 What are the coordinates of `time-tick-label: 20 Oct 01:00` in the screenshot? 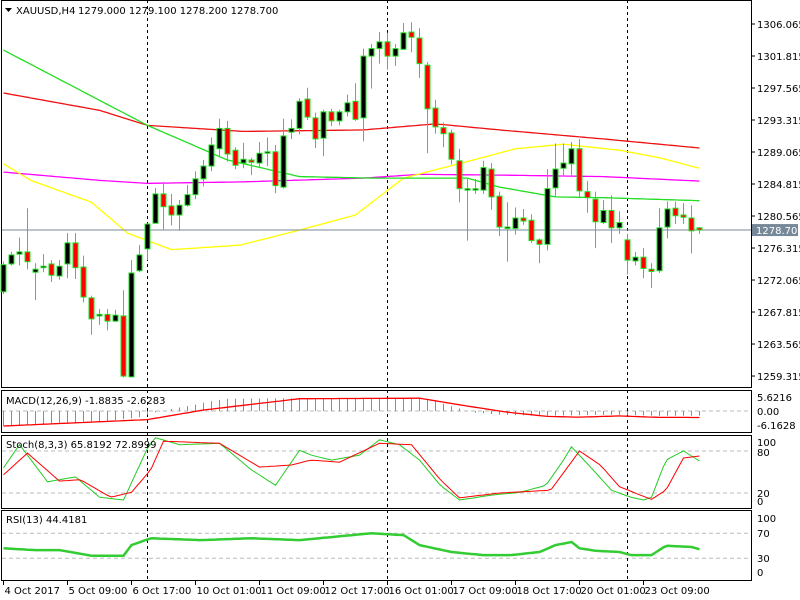 It's located at (613, 591).